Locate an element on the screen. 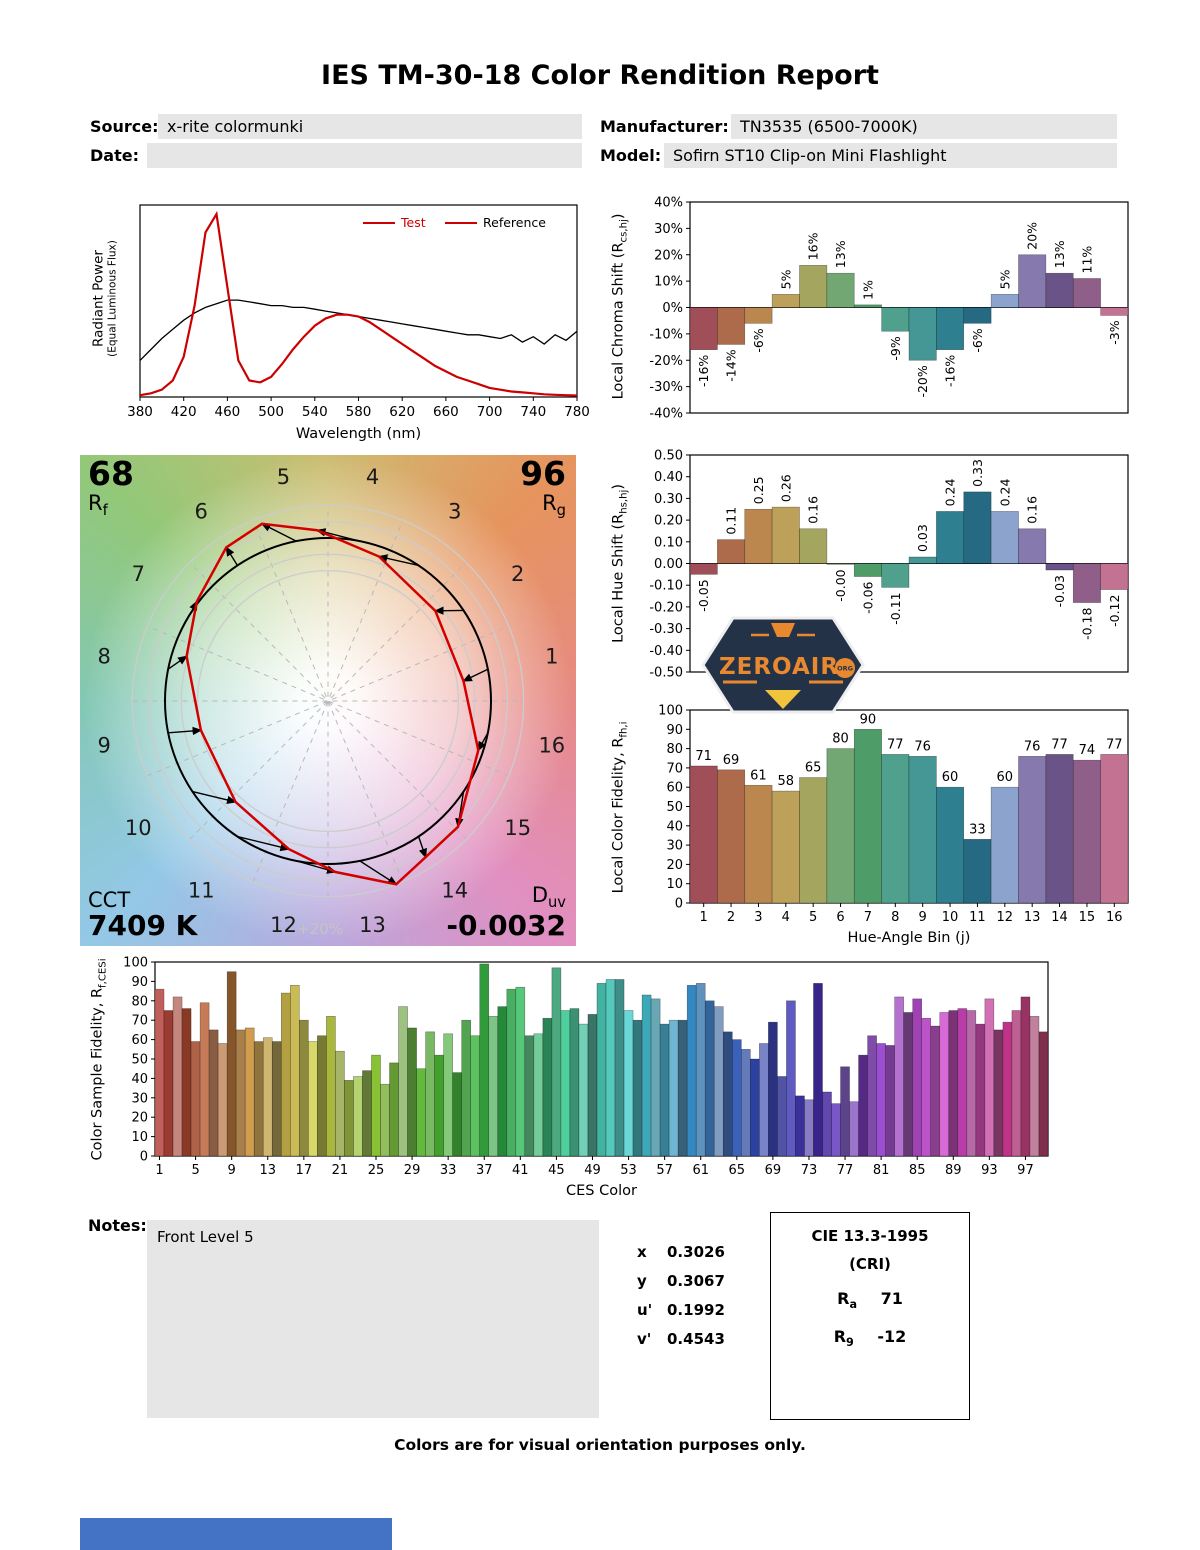  x-tick-label: 45 is located at coordinates (556, 1170).